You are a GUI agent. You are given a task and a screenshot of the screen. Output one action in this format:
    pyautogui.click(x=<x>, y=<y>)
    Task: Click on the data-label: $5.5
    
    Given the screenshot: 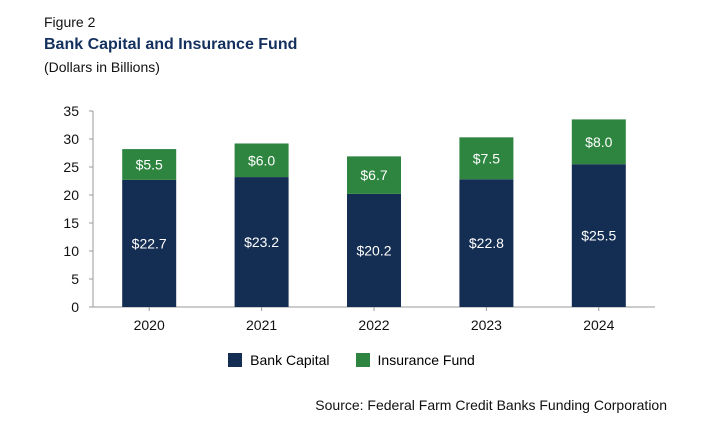 What is the action you would take?
    pyautogui.click(x=149, y=164)
    